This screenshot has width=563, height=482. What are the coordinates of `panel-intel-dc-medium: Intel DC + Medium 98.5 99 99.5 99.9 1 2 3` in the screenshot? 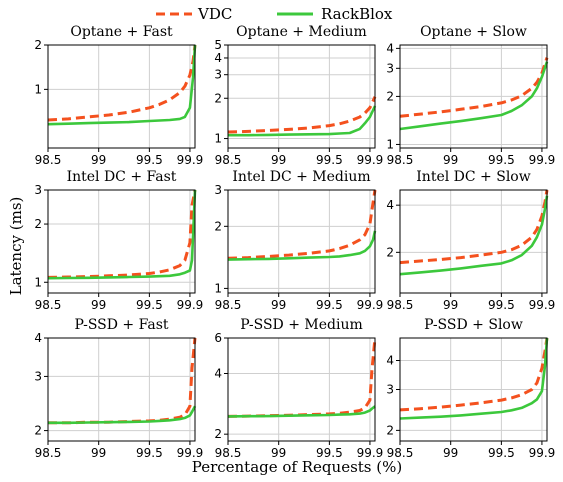 It's located at (298, 240).